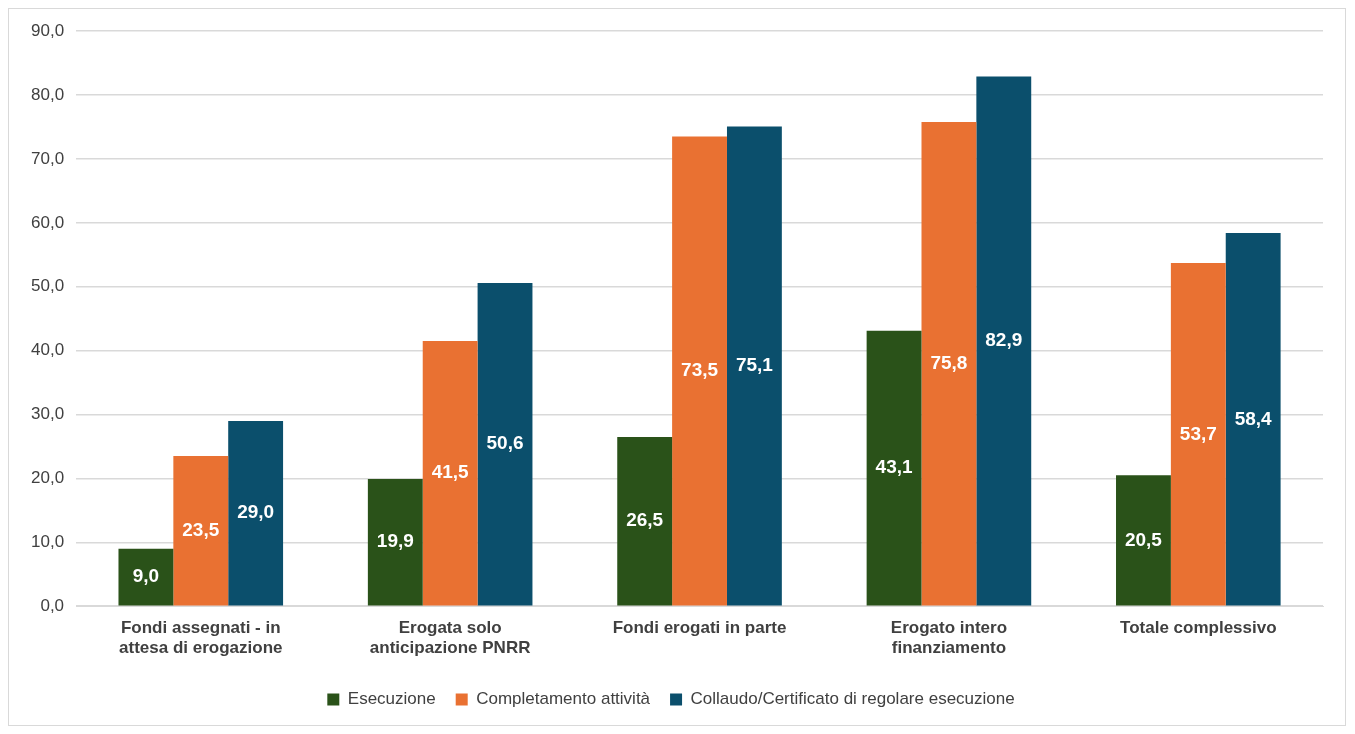 Image resolution: width=1355 pixels, height=734 pixels. I want to click on data-label: 73,5, so click(700, 370).